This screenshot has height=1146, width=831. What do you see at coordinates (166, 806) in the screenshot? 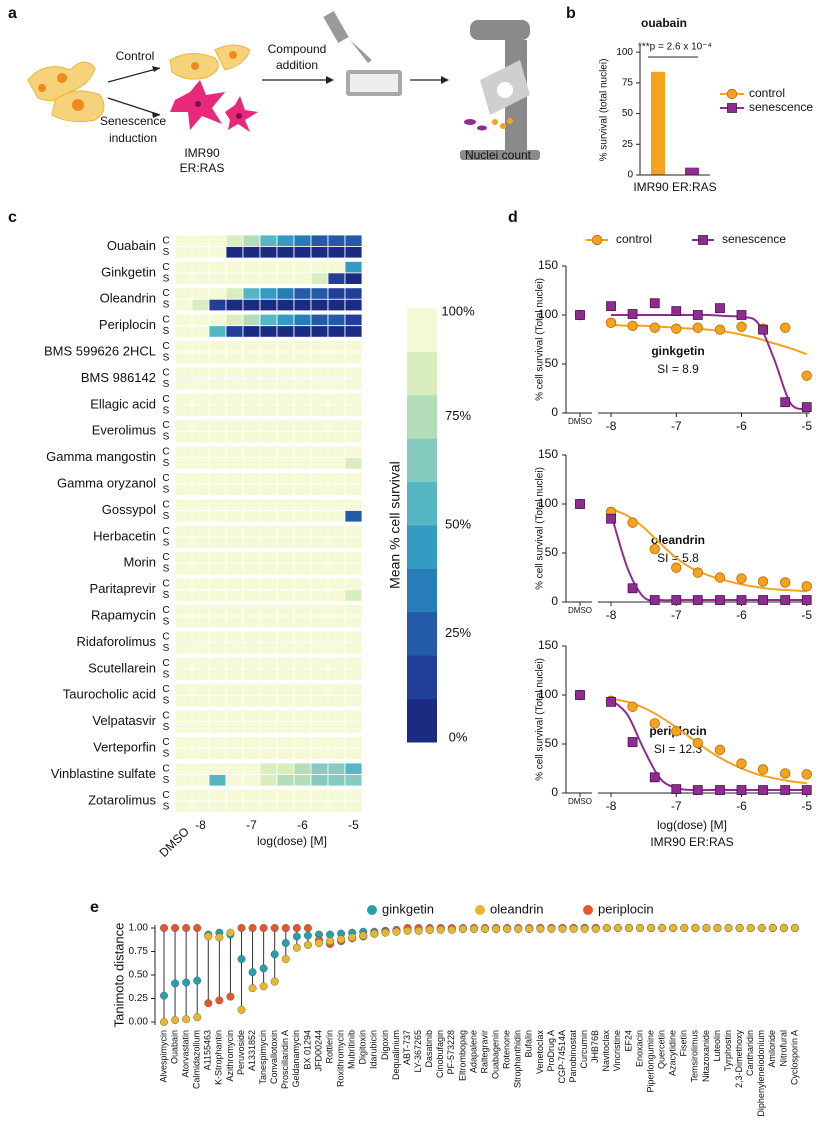
I see `condition-label: S` at bounding box center [166, 806].